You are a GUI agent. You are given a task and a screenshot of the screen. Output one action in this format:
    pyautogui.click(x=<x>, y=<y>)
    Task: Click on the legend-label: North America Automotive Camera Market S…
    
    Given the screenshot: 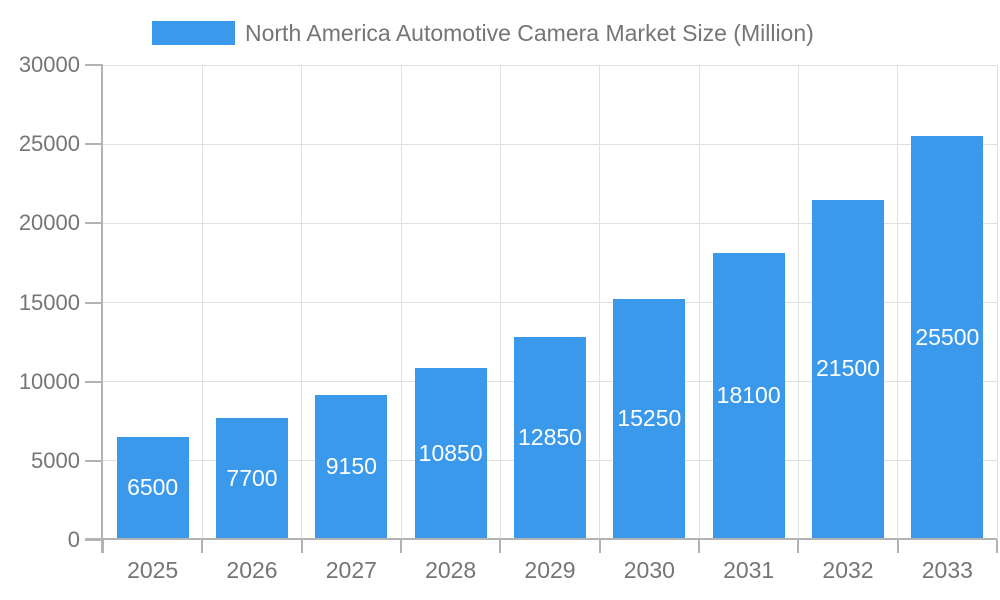 What is the action you would take?
    pyautogui.click(x=529, y=32)
    